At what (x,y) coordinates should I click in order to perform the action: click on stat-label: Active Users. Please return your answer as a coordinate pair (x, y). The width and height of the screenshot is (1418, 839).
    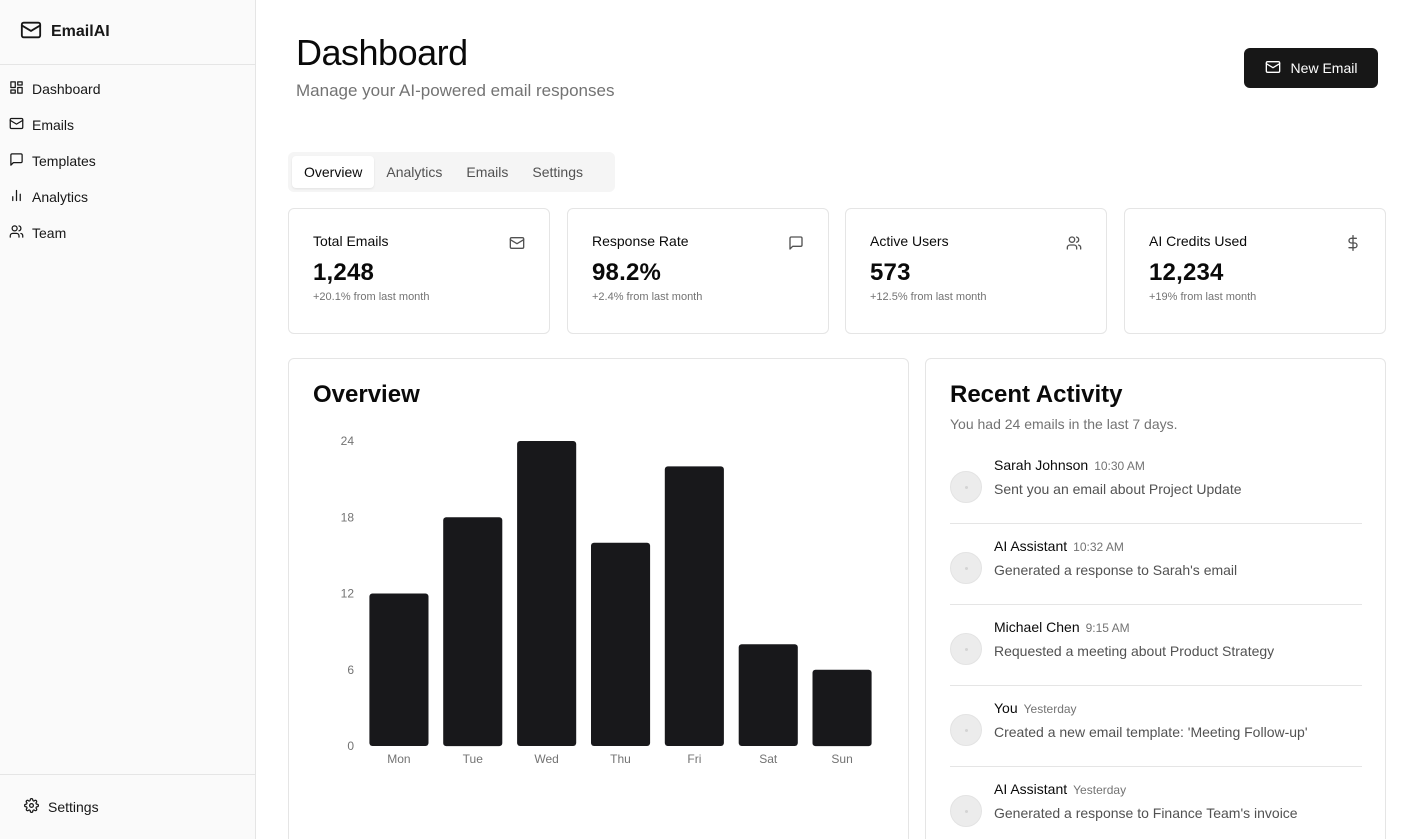
    Looking at the image, I should click on (909, 241).